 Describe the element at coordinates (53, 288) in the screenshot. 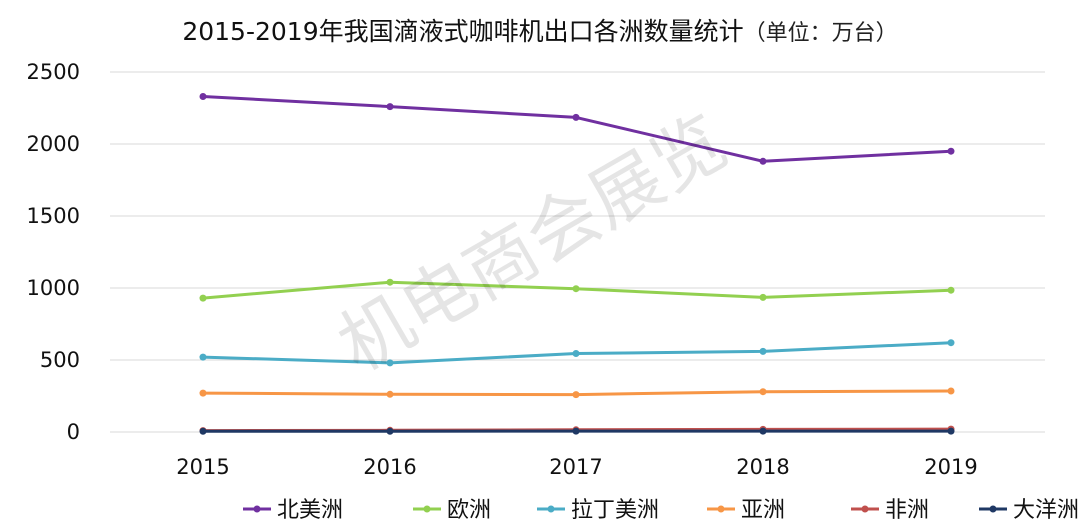

I see `y-tick-label: 1000` at that location.